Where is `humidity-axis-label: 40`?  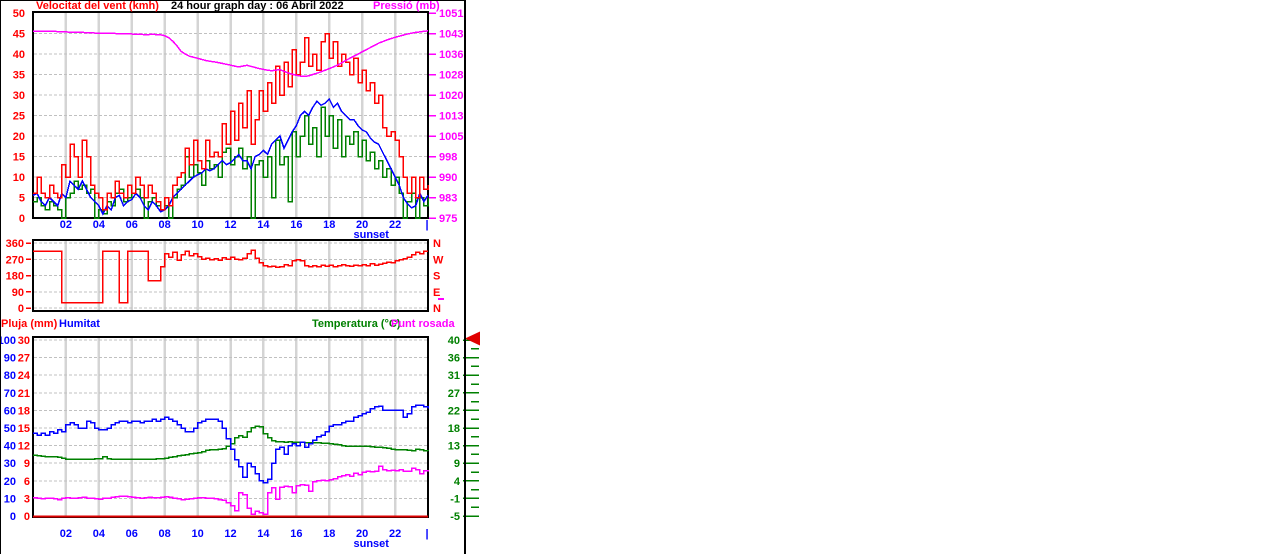
humidity-axis-label: 40 is located at coordinates (10, 447).